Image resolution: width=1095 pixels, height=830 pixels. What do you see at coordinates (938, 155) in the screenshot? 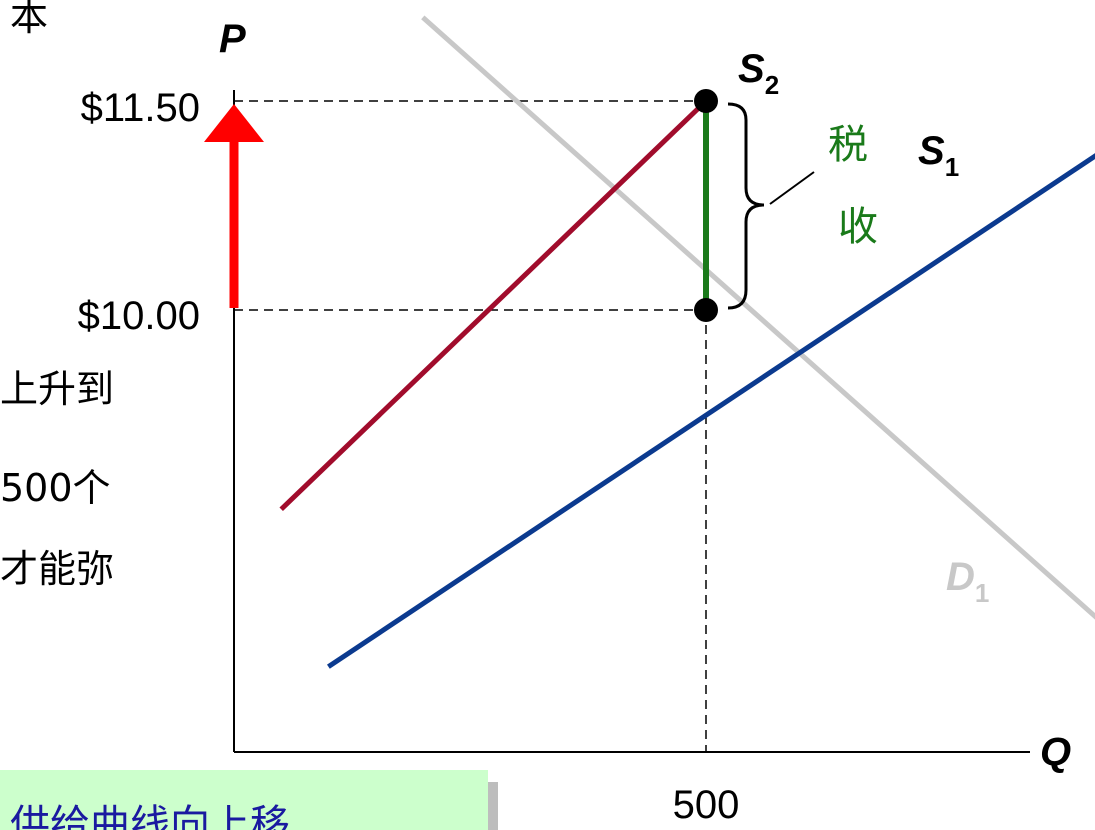
I see `series-label-s1: S1` at bounding box center [938, 155].